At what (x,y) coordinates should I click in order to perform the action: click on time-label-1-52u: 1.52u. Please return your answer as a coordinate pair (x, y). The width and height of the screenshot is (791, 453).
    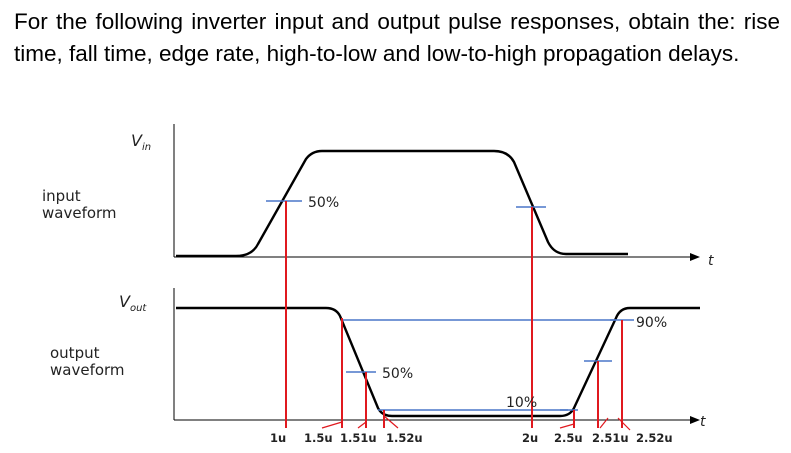
    Looking at the image, I should click on (404, 438).